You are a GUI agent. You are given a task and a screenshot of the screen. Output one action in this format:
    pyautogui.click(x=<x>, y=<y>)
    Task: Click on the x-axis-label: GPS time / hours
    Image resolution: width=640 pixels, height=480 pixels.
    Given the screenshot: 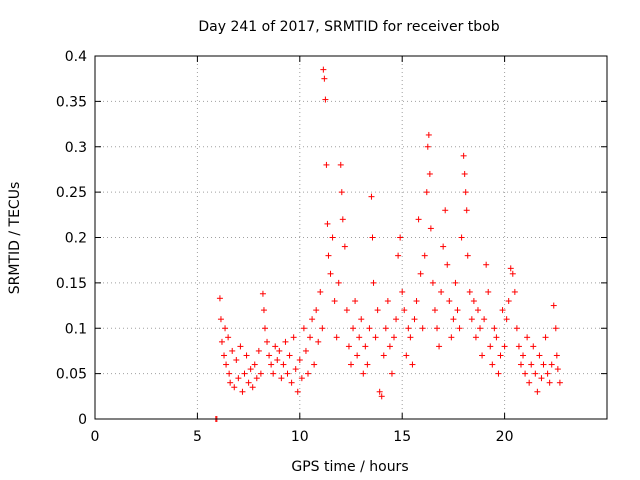 What is the action you would take?
    pyautogui.click(x=349, y=467)
    